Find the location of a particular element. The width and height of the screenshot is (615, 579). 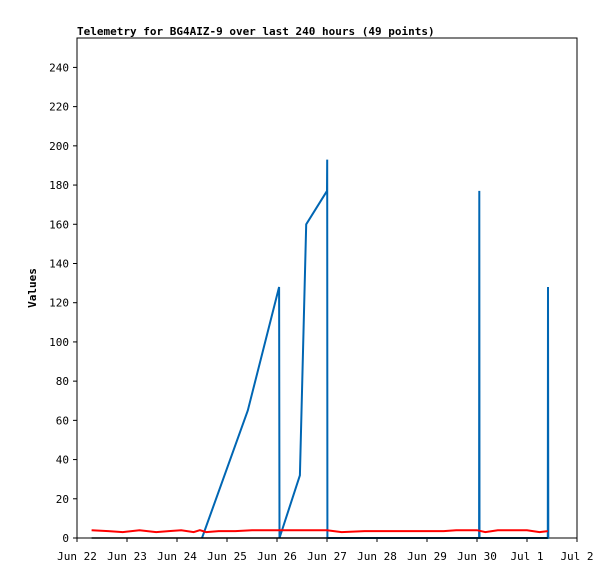

y-tick-label: 140 is located at coordinates (59, 263).